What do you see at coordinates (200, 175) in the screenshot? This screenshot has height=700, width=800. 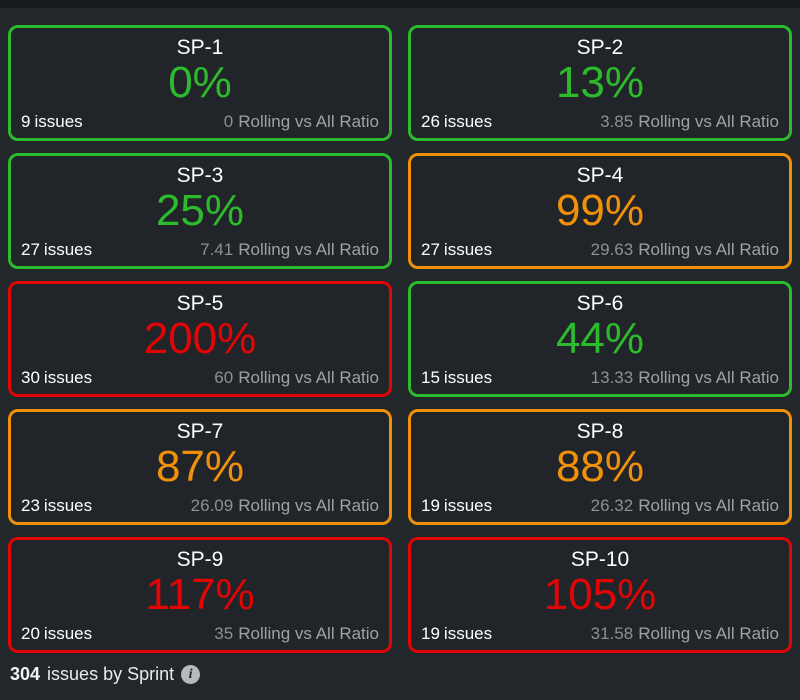 I see `sprint-title: SP-3` at bounding box center [200, 175].